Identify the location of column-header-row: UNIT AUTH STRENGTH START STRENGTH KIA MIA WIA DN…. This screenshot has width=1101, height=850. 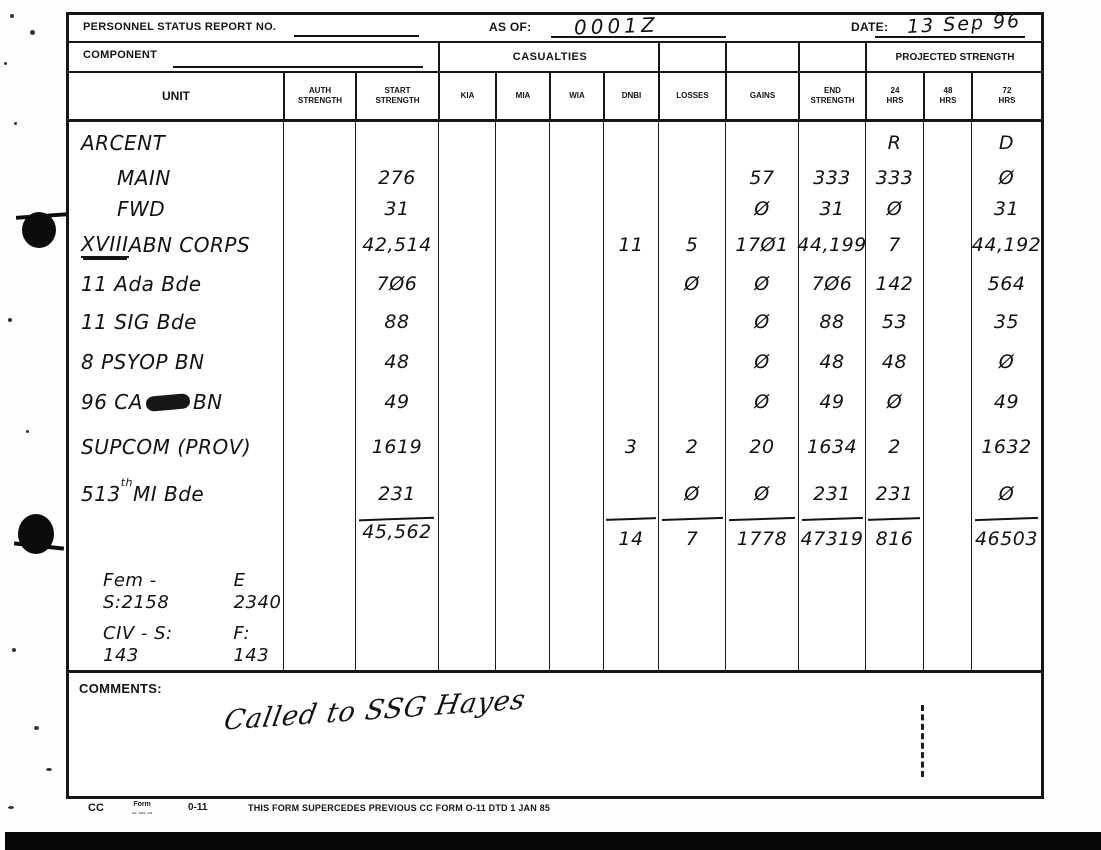
(555, 97).